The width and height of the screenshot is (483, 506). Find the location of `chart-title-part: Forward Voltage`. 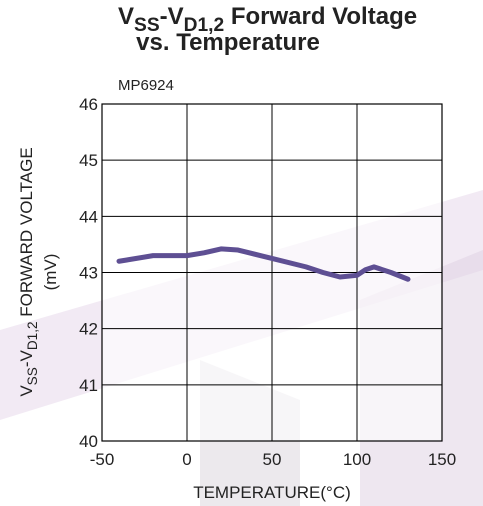

chart-title-part: Forward Voltage is located at coordinates (320, 16).